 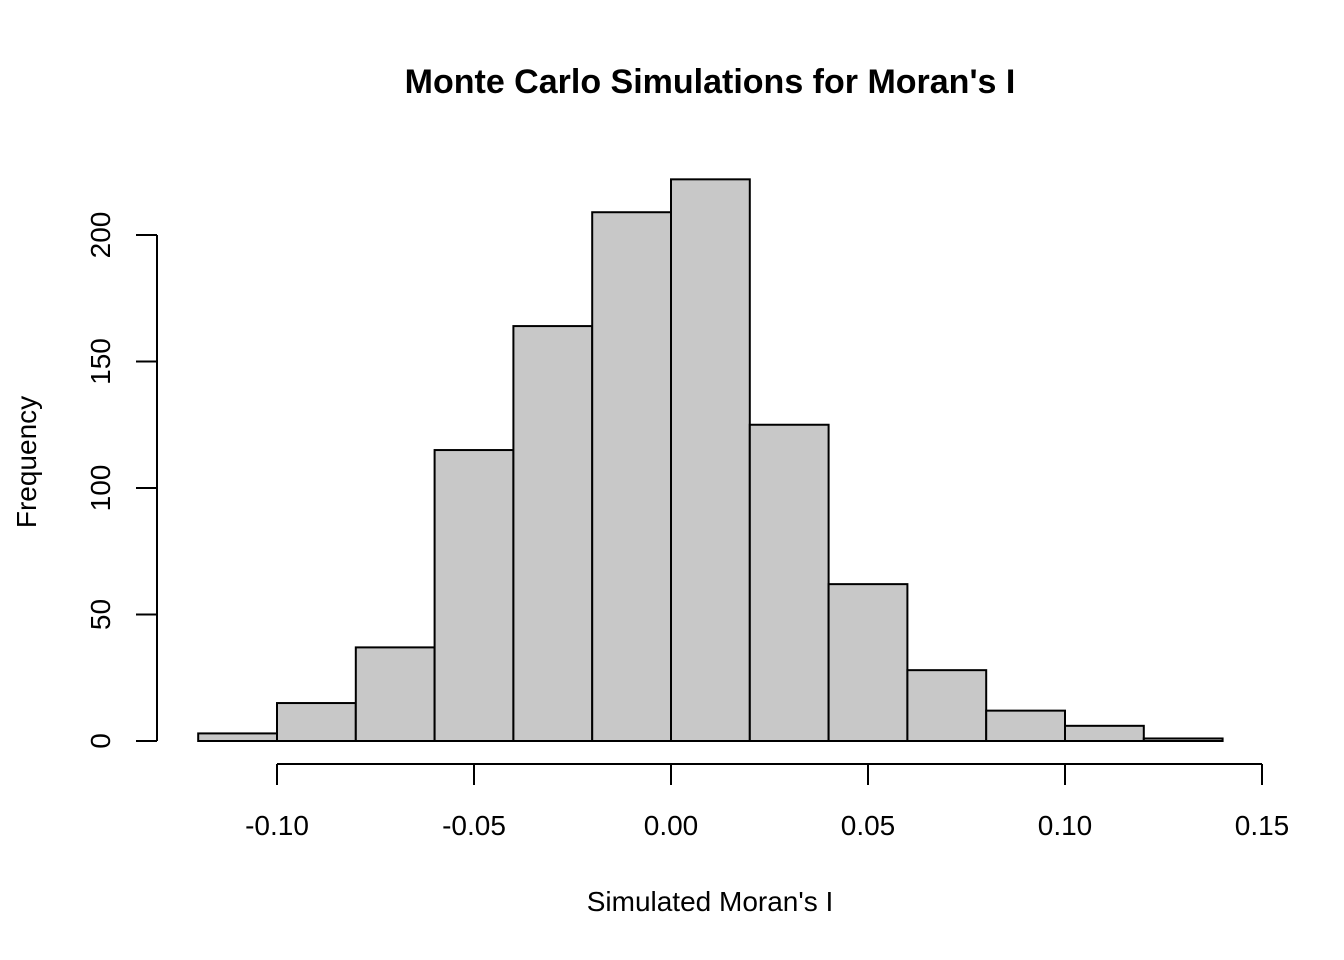 What do you see at coordinates (121, 480) in the screenshot?
I see `y-axis: 0 50 100 150 200` at bounding box center [121, 480].